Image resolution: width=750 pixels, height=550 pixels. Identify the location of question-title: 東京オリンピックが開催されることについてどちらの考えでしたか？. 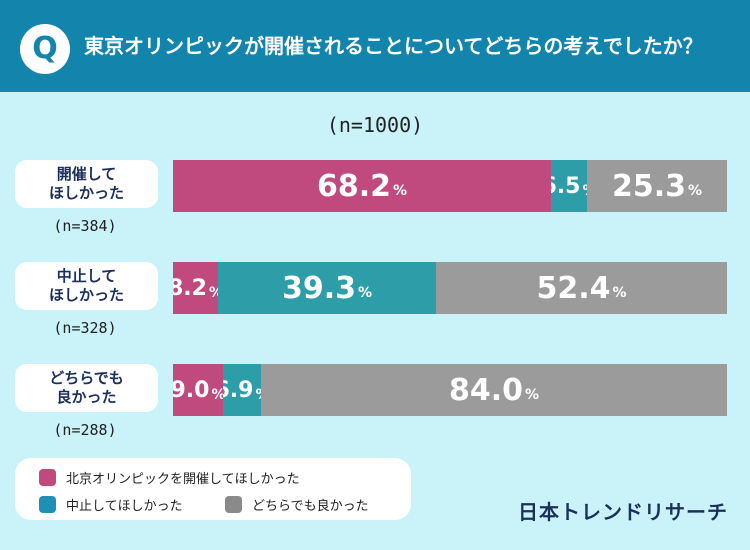
(393, 46).